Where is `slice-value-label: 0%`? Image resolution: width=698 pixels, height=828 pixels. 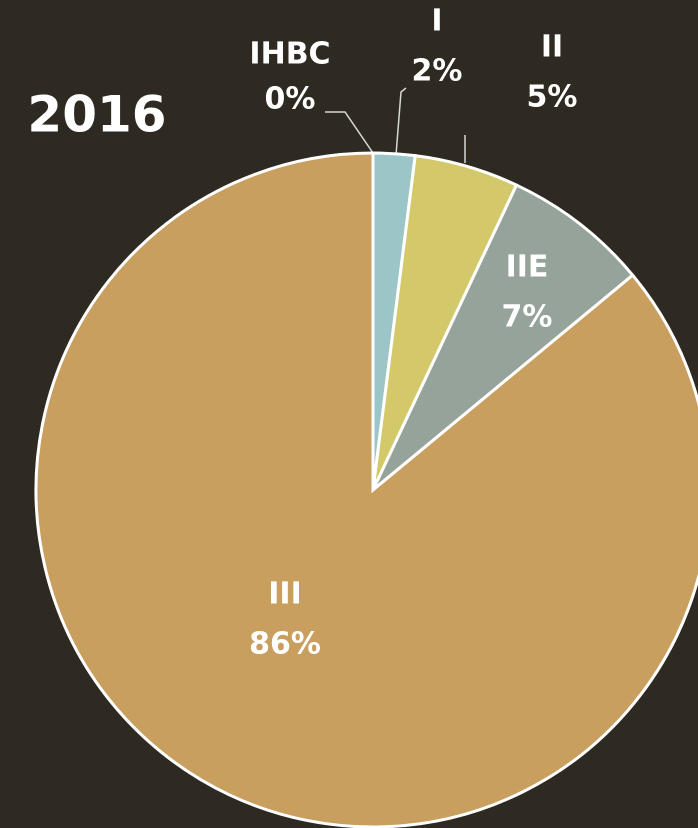 slice-value-label: 0% is located at coordinates (290, 99).